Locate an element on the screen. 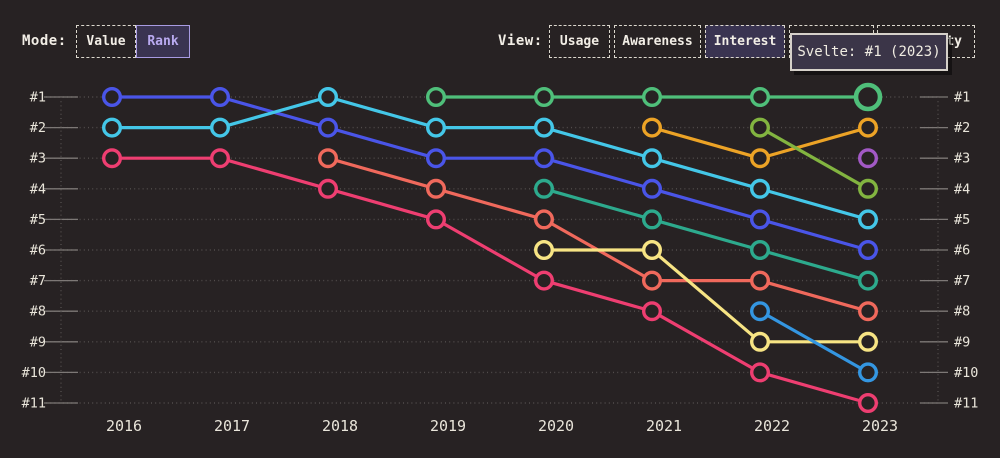 The height and width of the screenshot is (458, 1000). rank-label-left: #2 is located at coordinates (38, 128).